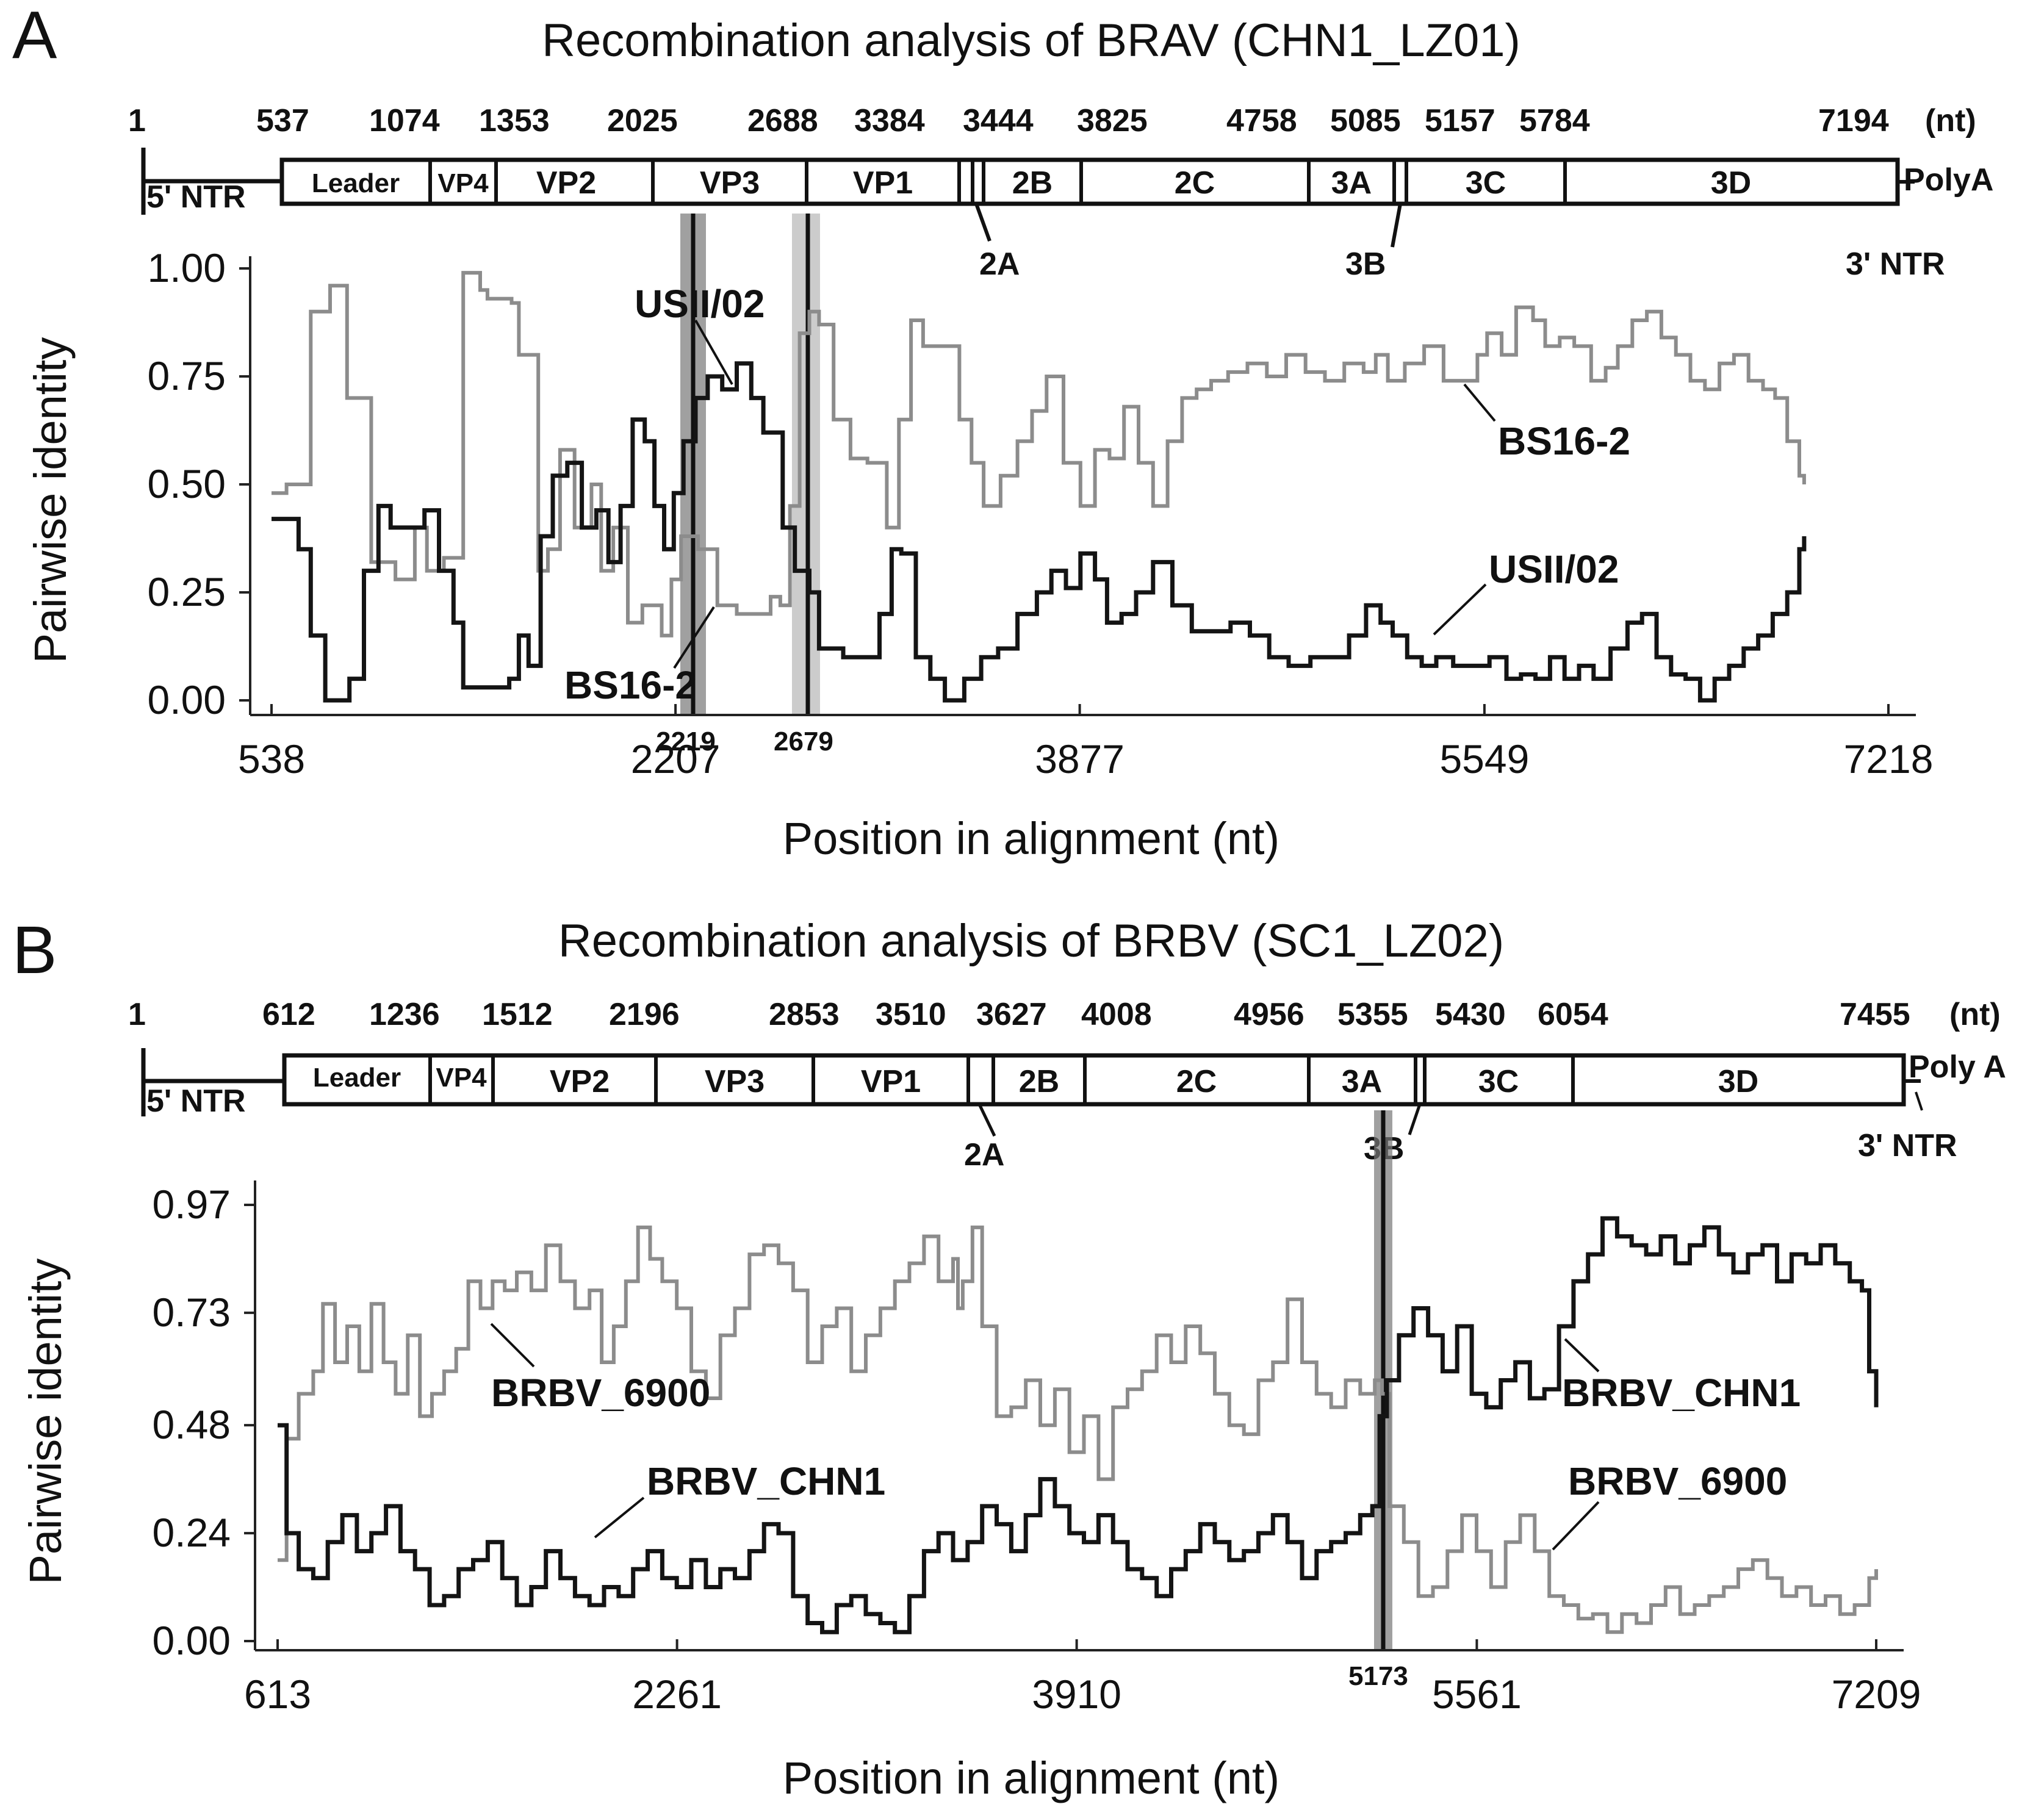  I want to click on genome-unit-label: (nt), so click(1975, 1015).